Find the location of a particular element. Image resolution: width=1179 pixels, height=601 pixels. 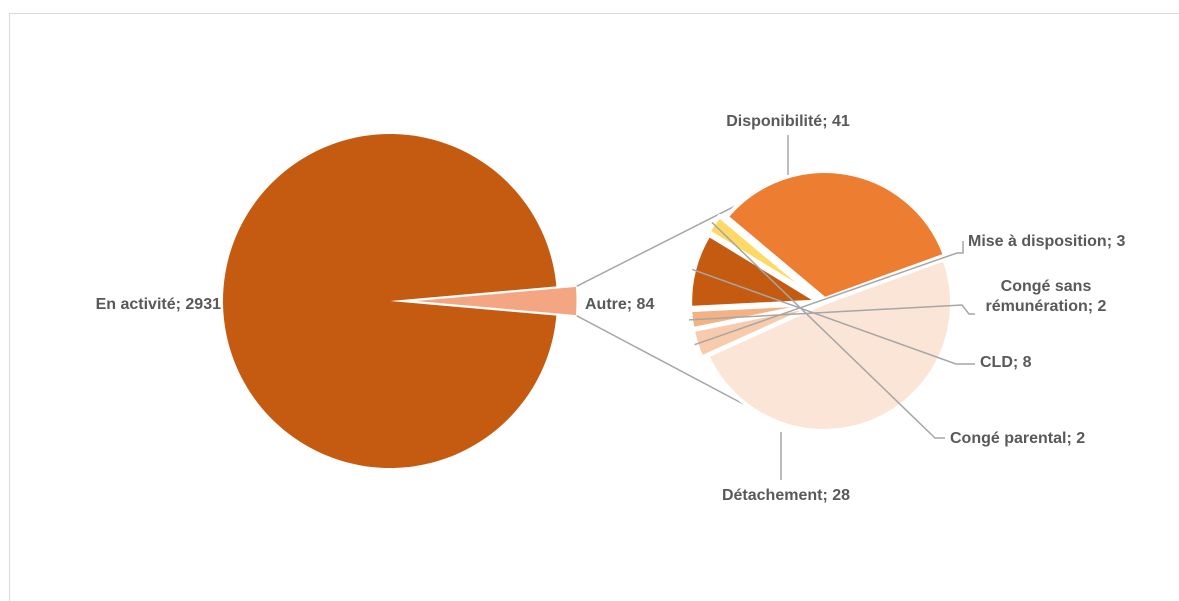

label-mise-a-disposition: Mise à disposition; 3 is located at coordinates (1046, 241).